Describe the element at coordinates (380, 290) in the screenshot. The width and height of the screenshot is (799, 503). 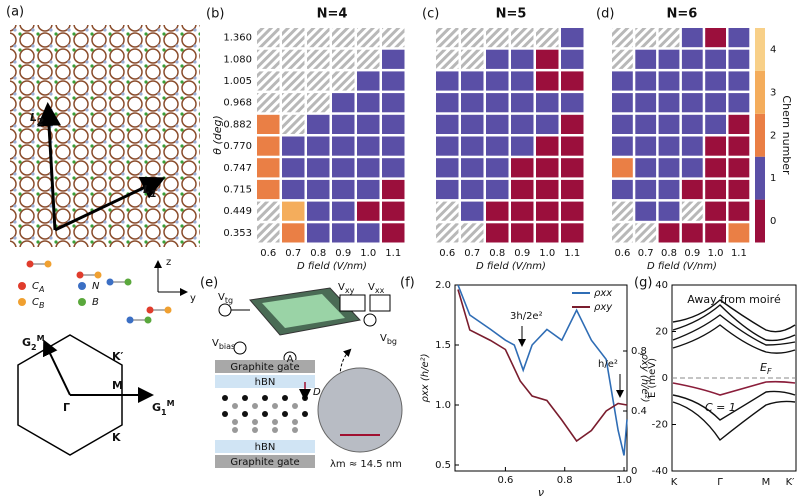
I see `subscript: xx` at that location.